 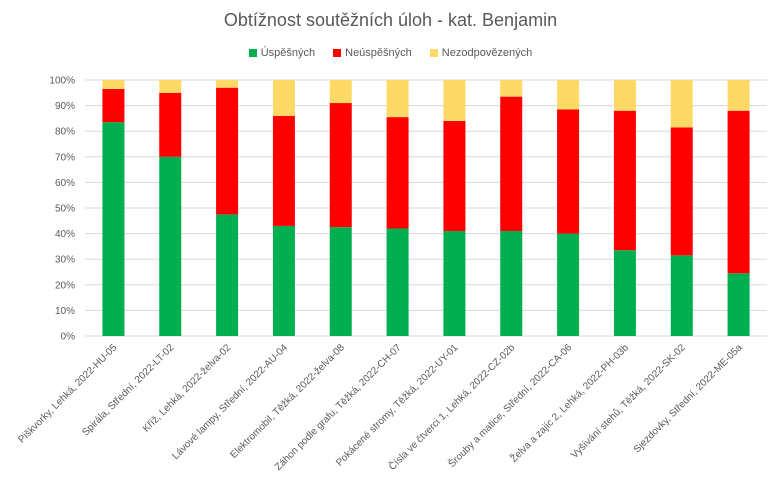 I want to click on legend-item-success: Úspěšných, so click(x=282, y=53).